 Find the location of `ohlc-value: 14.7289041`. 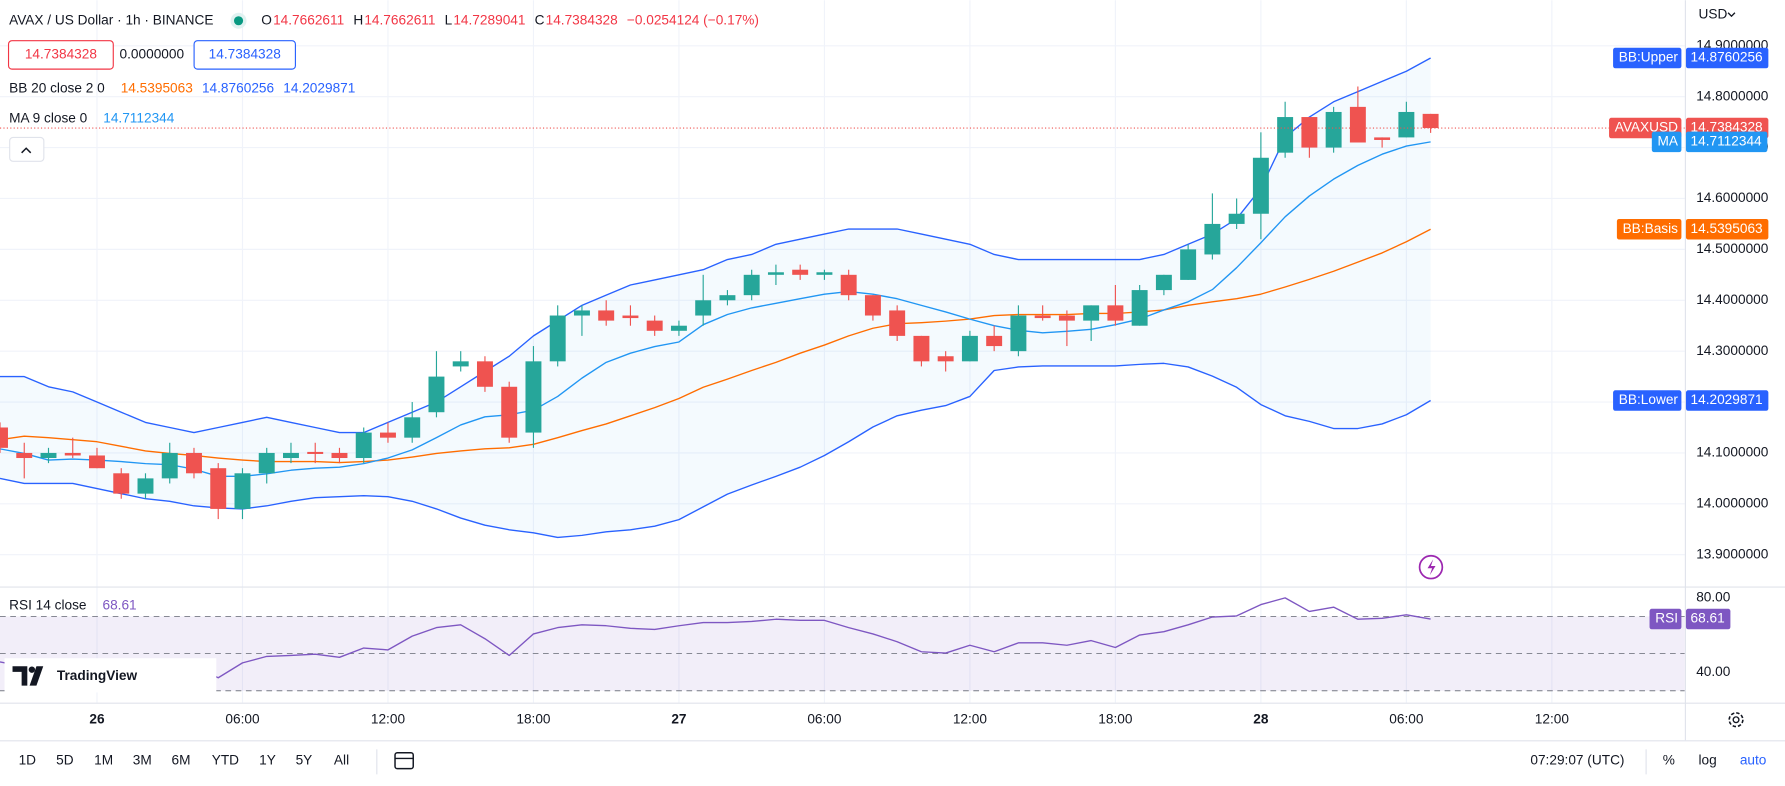

ohlc-value: 14.7289041 is located at coordinates (489, 19).